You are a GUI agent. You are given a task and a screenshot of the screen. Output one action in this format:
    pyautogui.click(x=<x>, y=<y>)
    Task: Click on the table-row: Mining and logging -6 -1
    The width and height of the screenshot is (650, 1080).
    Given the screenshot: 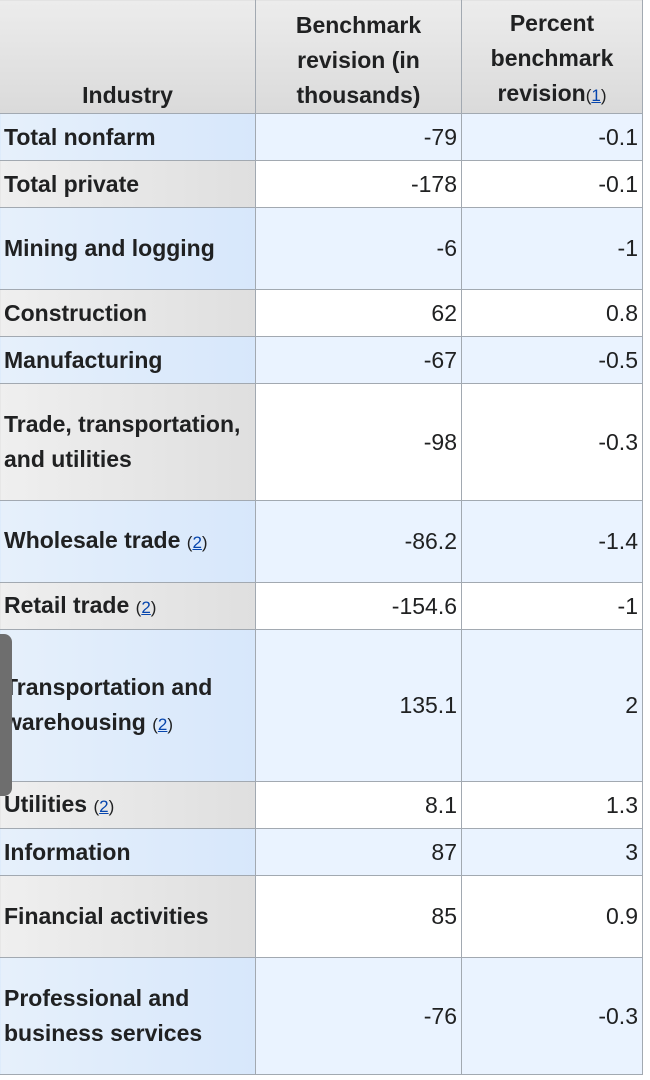 What is the action you would take?
    pyautogui.click(x=321, y=248)
    